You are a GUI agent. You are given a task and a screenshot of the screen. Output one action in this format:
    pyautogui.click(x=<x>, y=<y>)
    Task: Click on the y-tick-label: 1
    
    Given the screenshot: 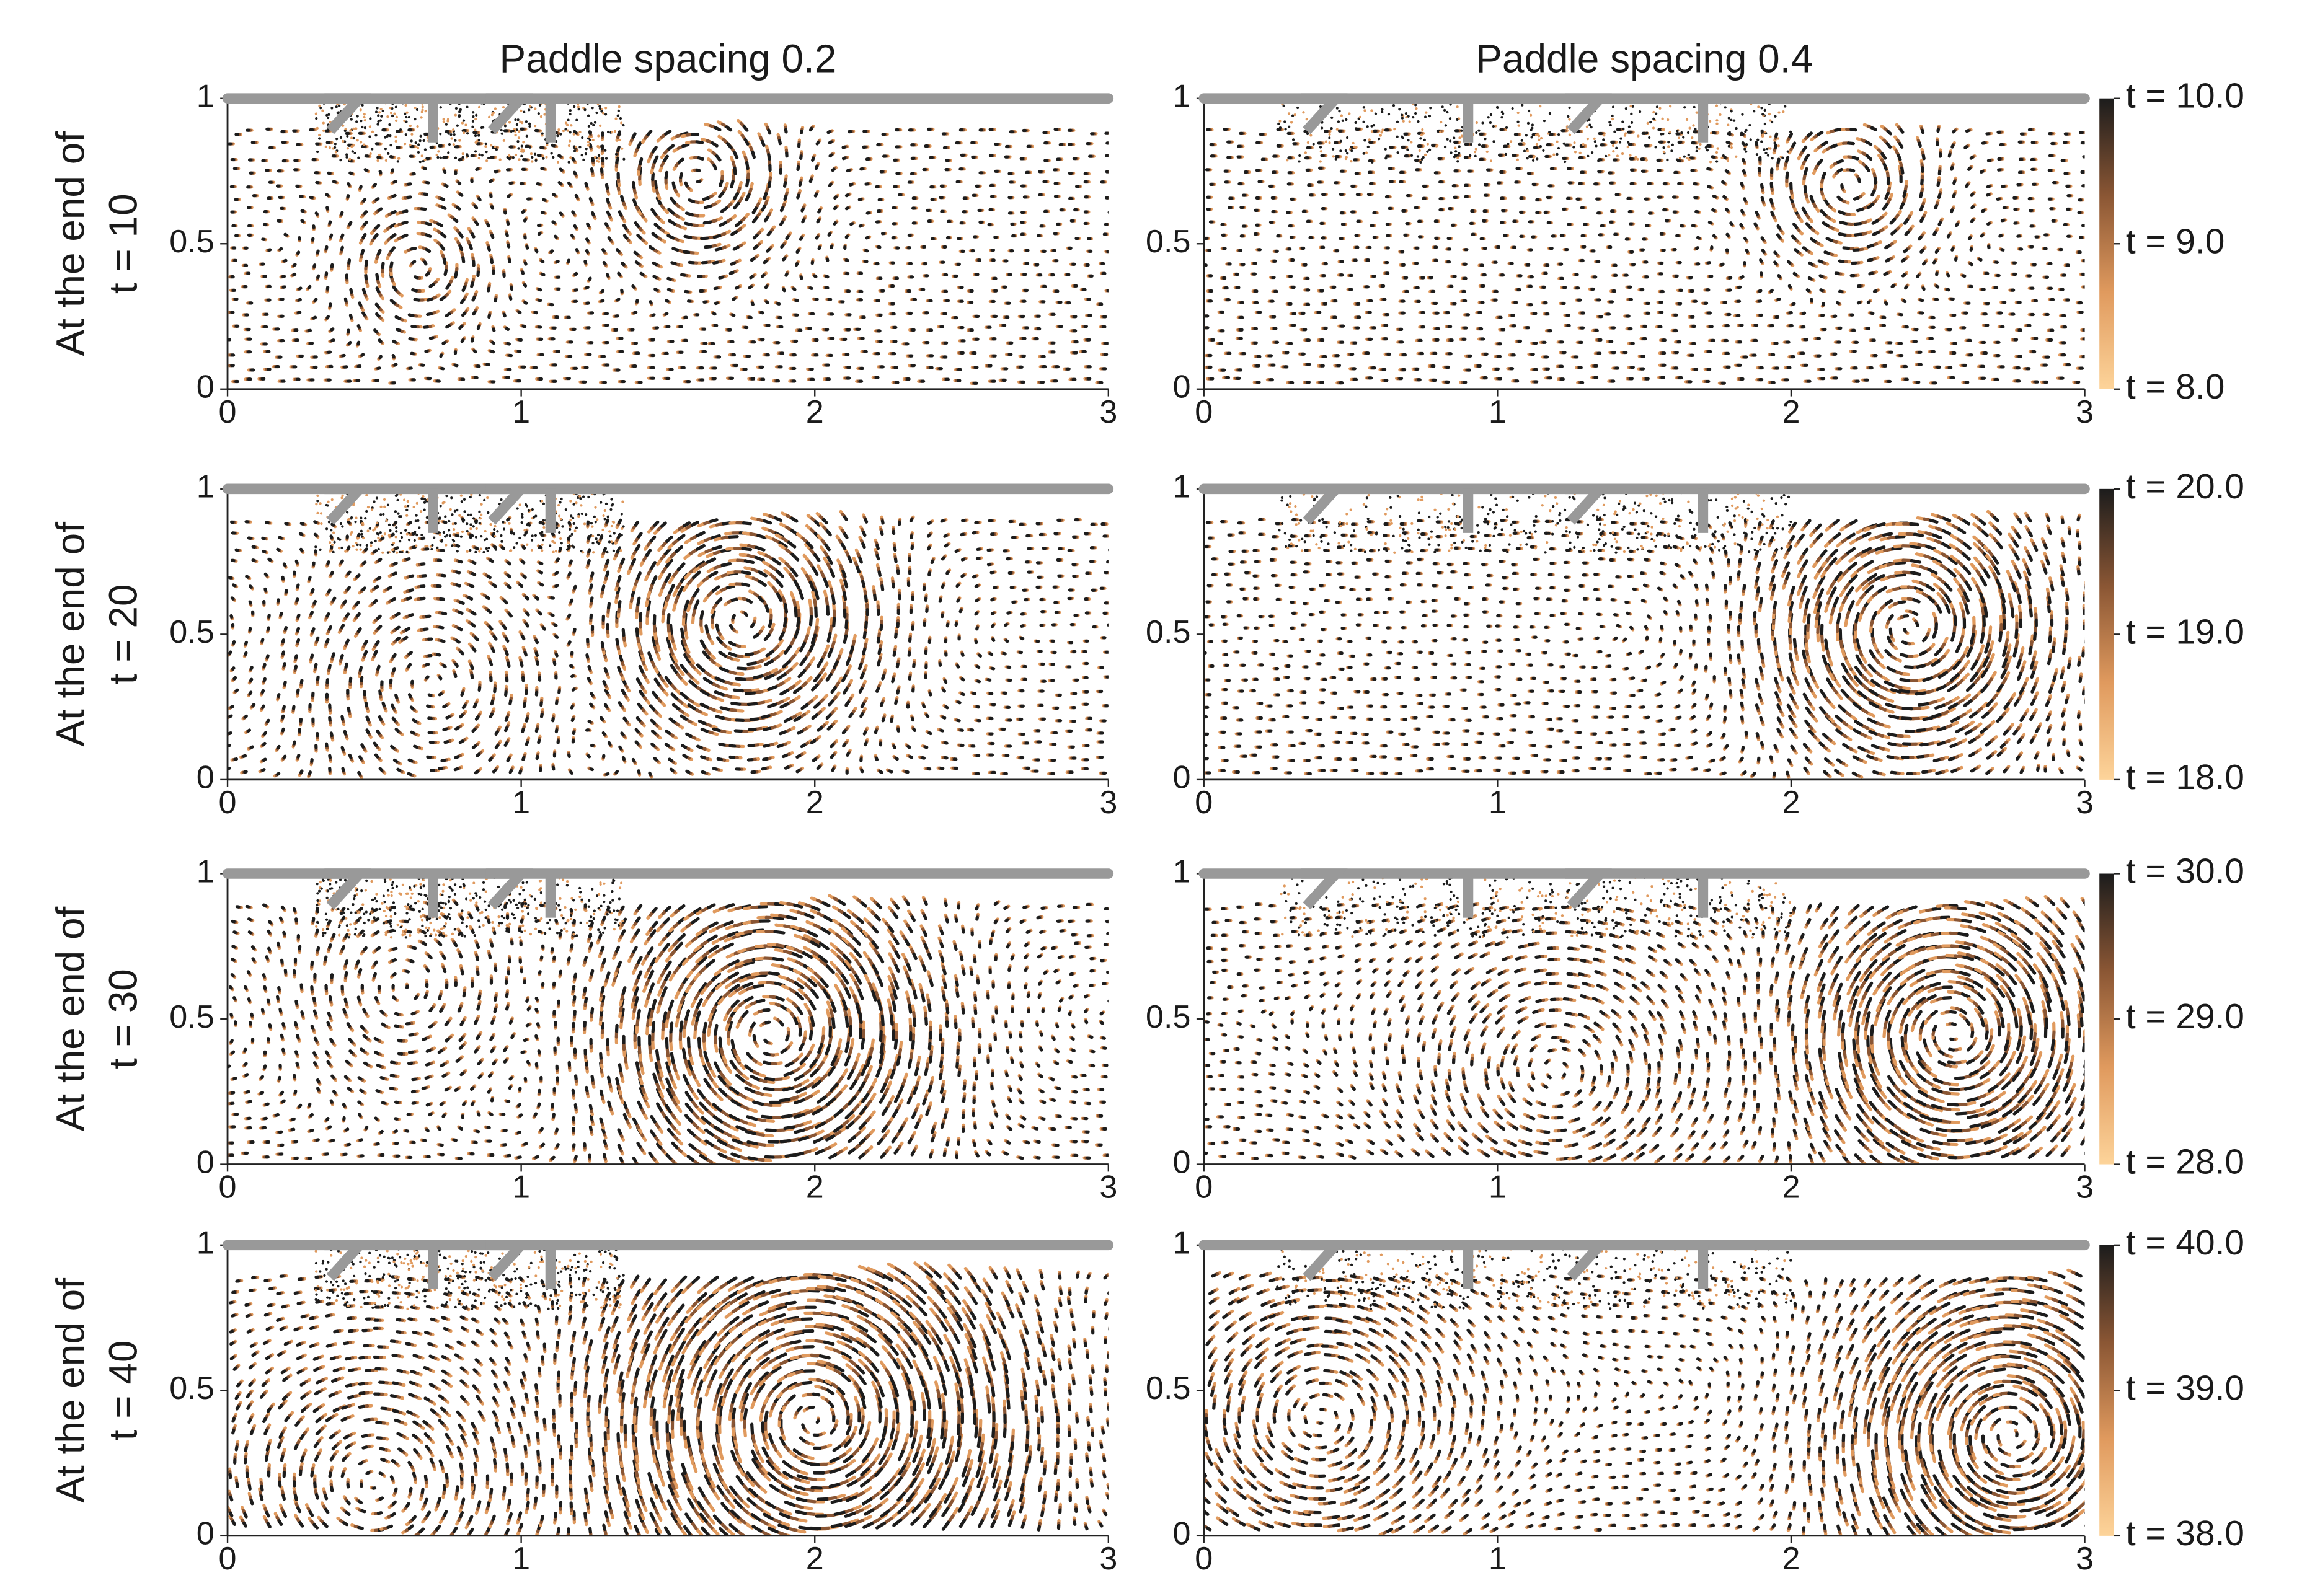 What is the action you would take?
    pyautogui.click(x=206, y=96)
    